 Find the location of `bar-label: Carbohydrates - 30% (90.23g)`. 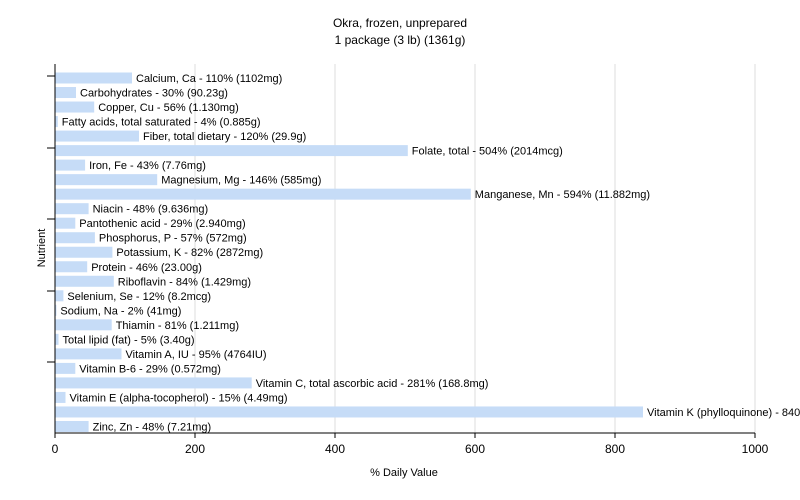

bar-label: Carbohydrates - 30% (90.23g) is located at coordinates (154, 94).